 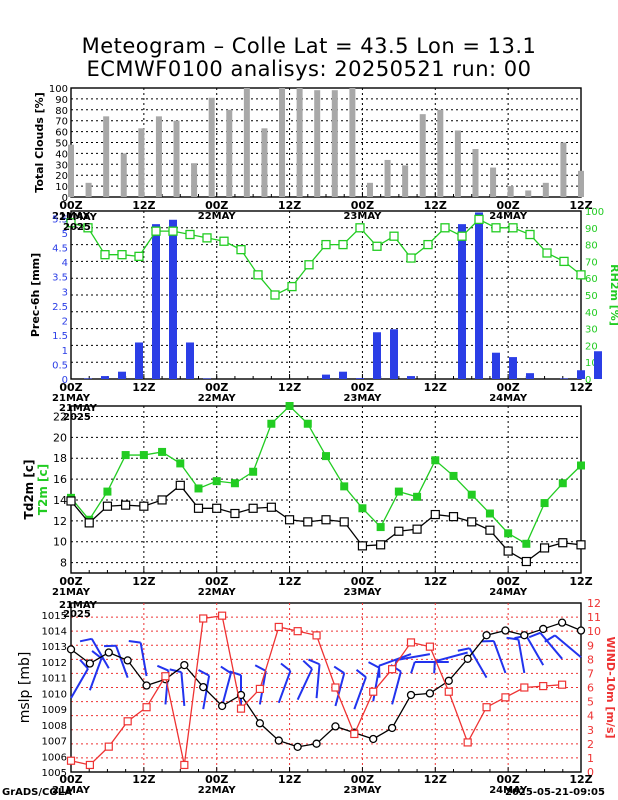 I want to click on mslp-ytick: 1005, so click(x=54, y=773).